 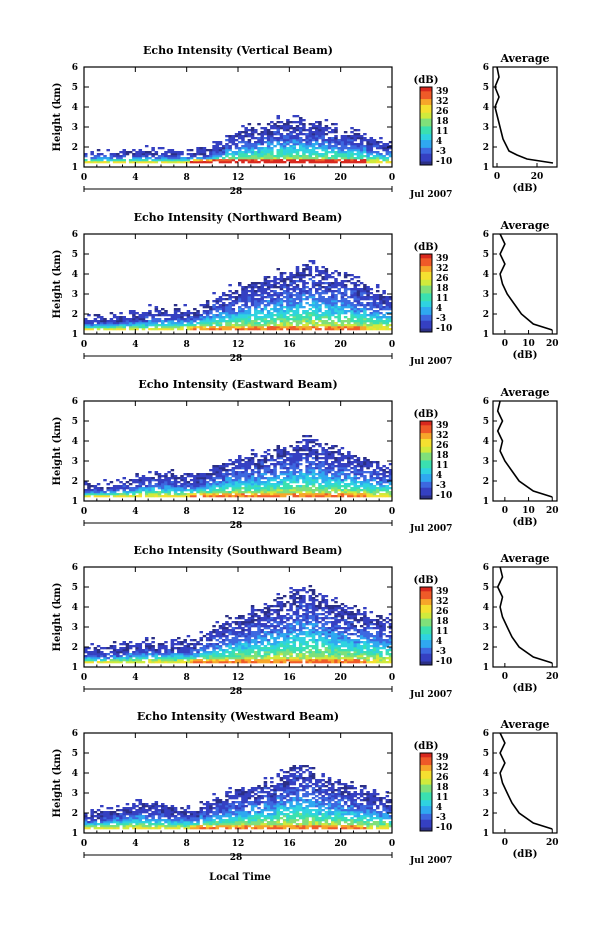 I want to click on date-label: Jul 2007, so click(x=430, y=529).